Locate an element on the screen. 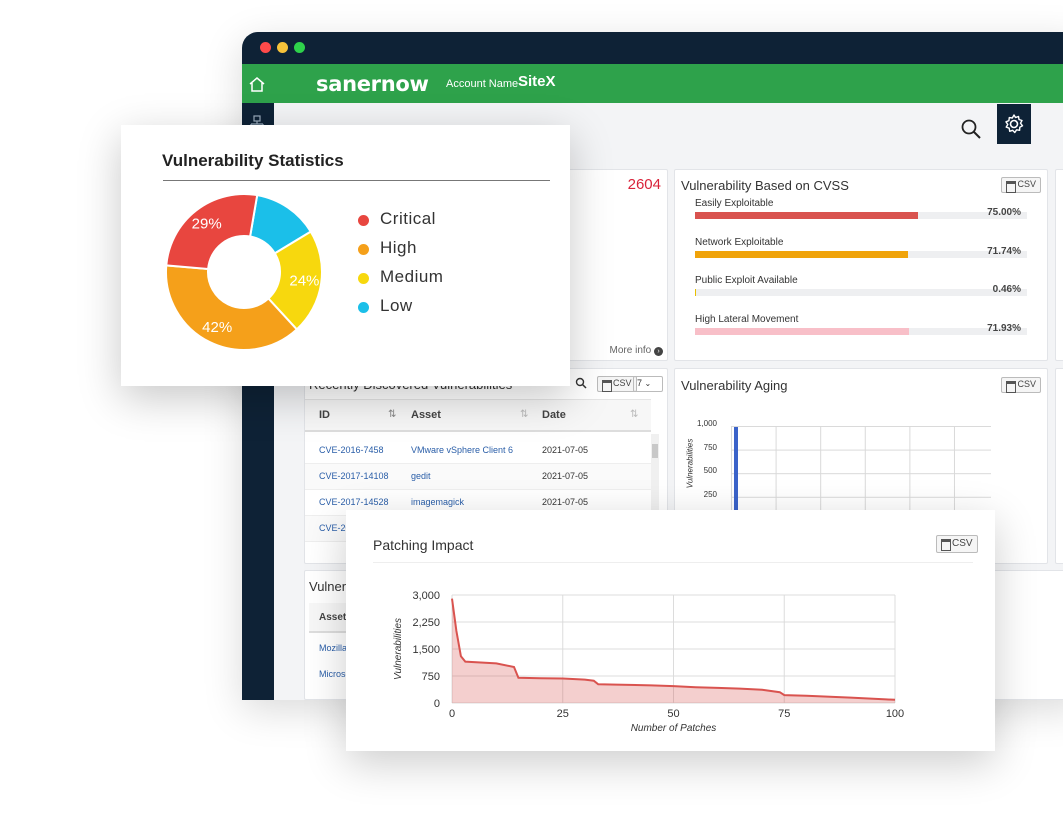 This screenshot has height=820, width=1063. y-tick-label: 1,500 is located at coordinates (426, 650).